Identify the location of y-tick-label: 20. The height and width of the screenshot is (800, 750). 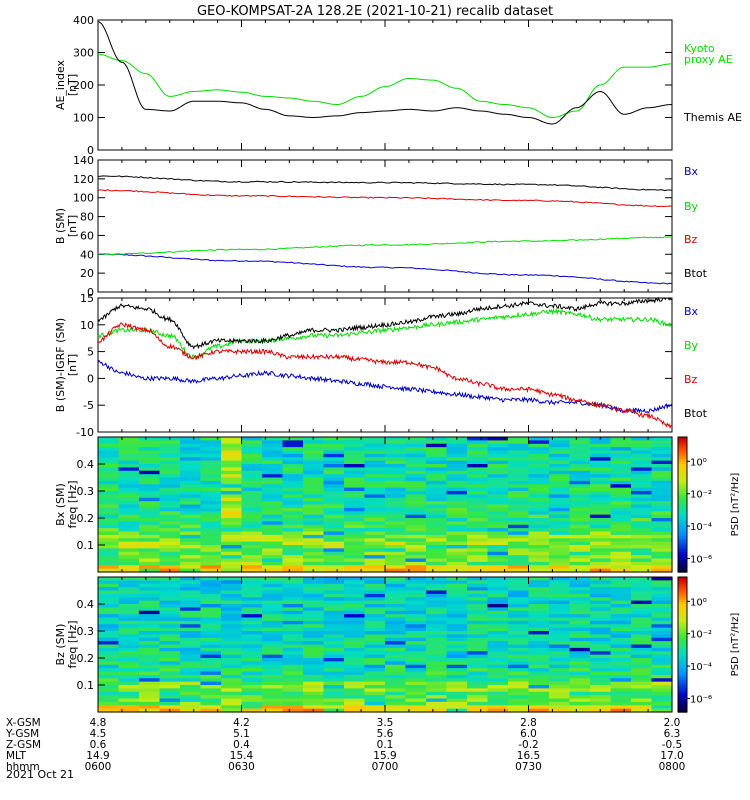
(87, 273).